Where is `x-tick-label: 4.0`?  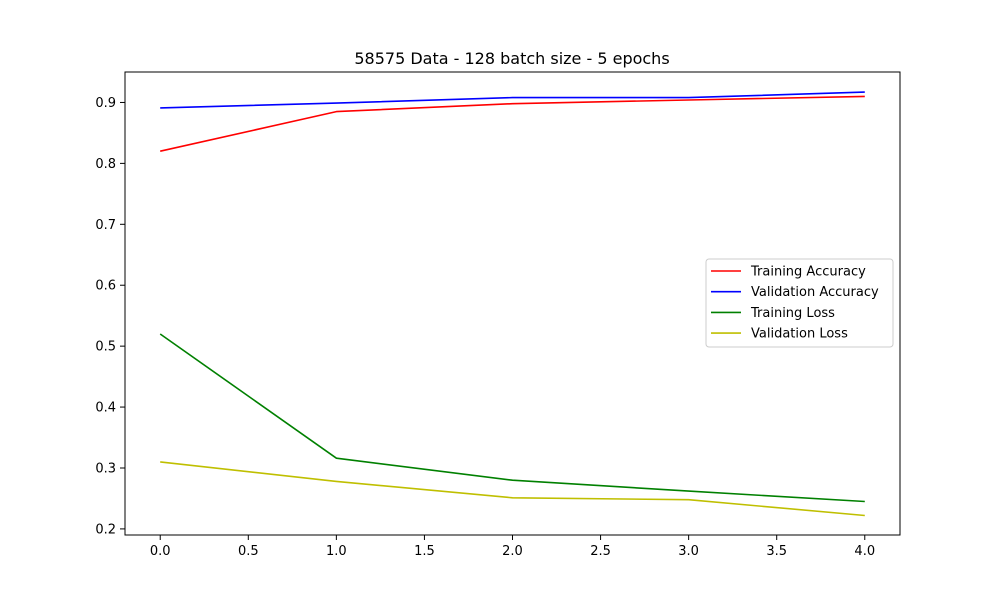
x-tick-label: 4.0 is located at coordinates (864, 551).